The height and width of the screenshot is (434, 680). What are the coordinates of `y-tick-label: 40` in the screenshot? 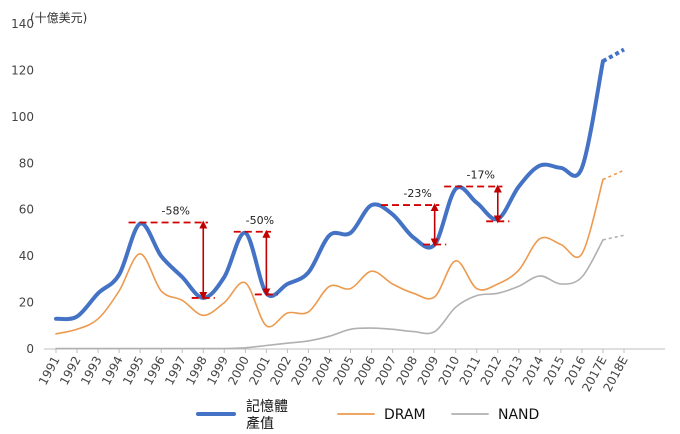 It's located at (26, 256).